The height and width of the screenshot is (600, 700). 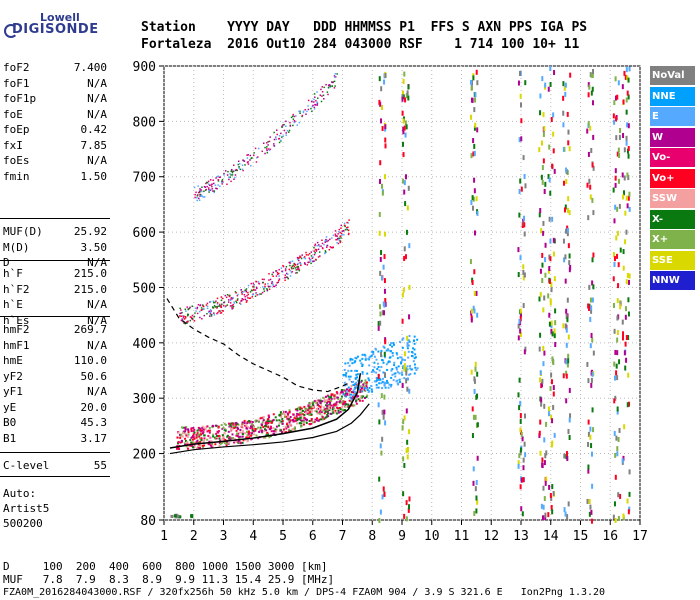 What do you see at coordinates (55, 305) in the screenshot?
I see `param-row-he: h`E N/A` at bounding box center [55, 305].